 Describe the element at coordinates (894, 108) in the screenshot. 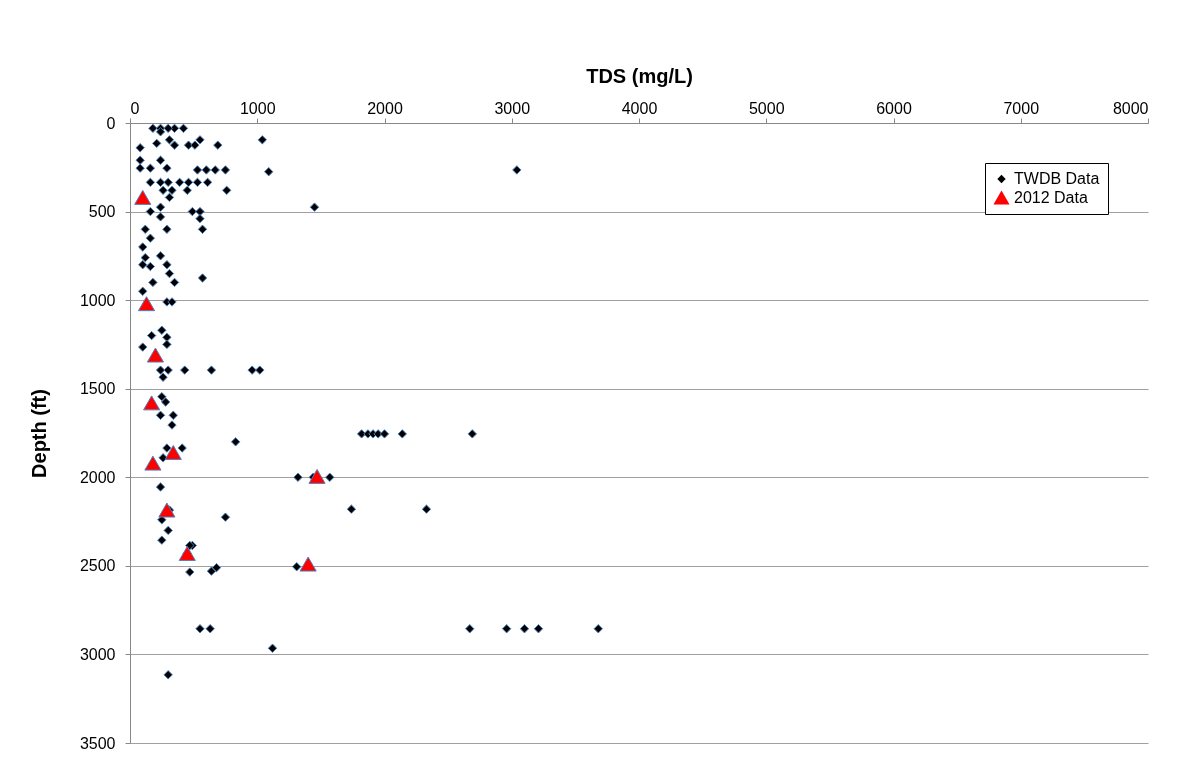

I see `x-tick-label: 6000` at that location.